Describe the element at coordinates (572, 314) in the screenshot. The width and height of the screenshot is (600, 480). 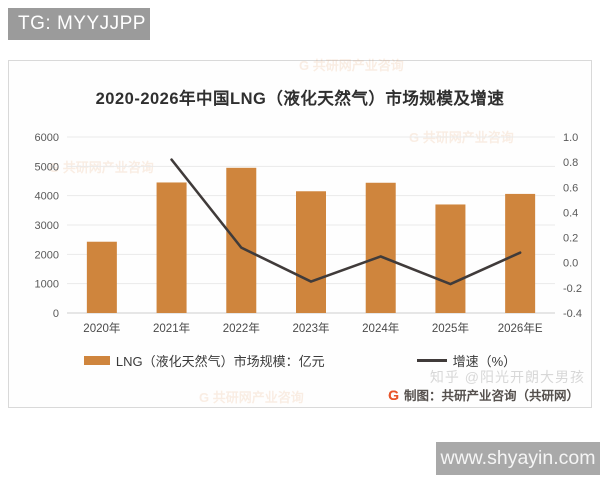
I see `y-right-tick-label: -0.4` at that location.